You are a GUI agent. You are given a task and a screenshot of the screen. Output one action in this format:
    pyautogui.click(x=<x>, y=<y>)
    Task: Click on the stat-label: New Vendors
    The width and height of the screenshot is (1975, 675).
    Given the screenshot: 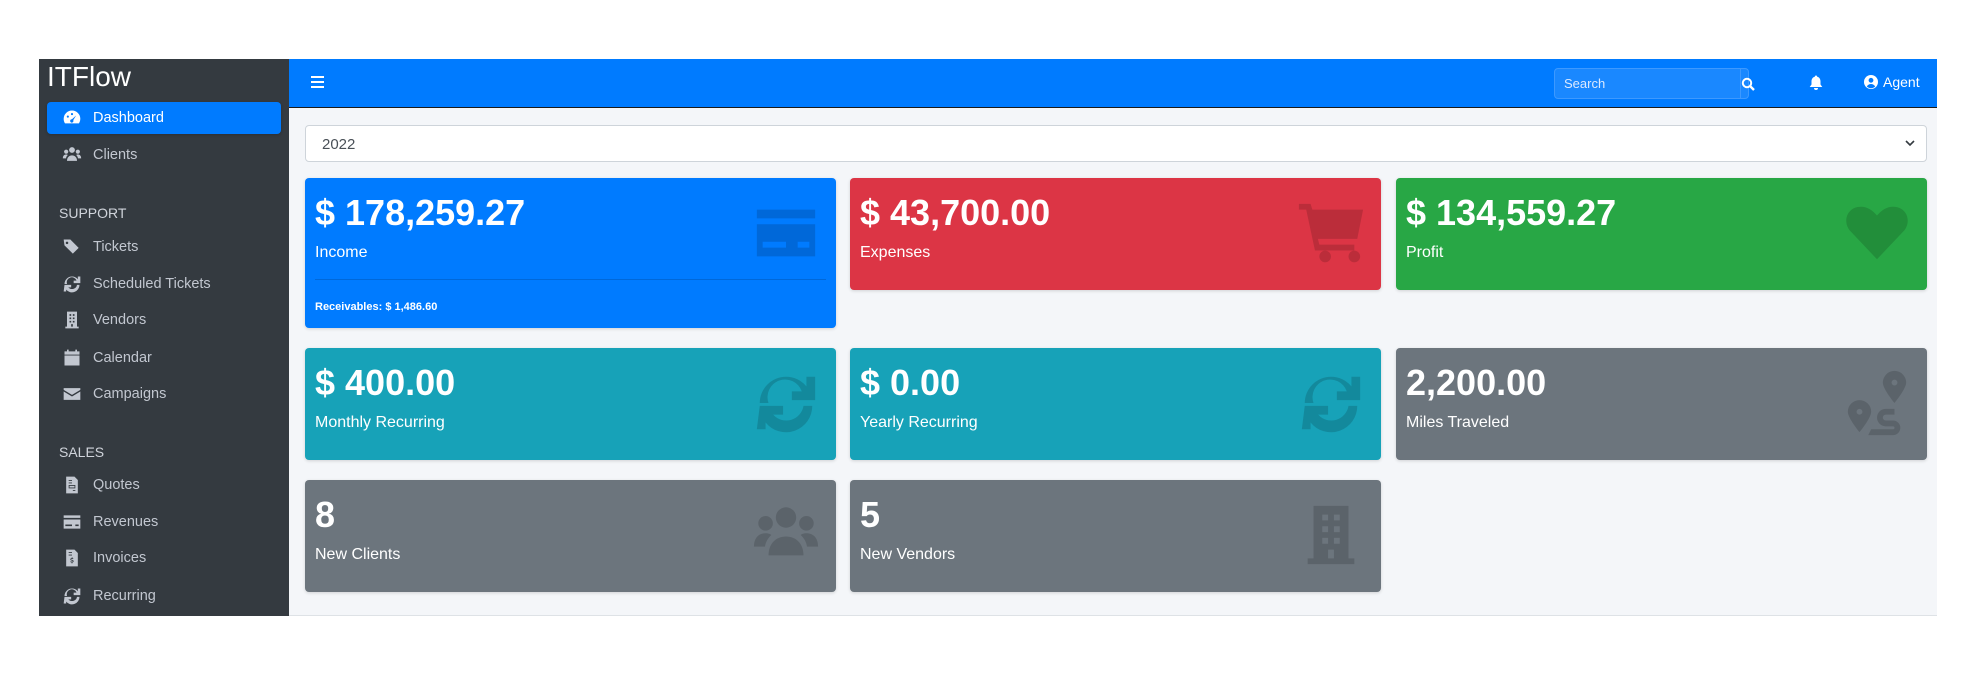 What is the action you would take?
    pyautogui.click(x=908, y=554)
    